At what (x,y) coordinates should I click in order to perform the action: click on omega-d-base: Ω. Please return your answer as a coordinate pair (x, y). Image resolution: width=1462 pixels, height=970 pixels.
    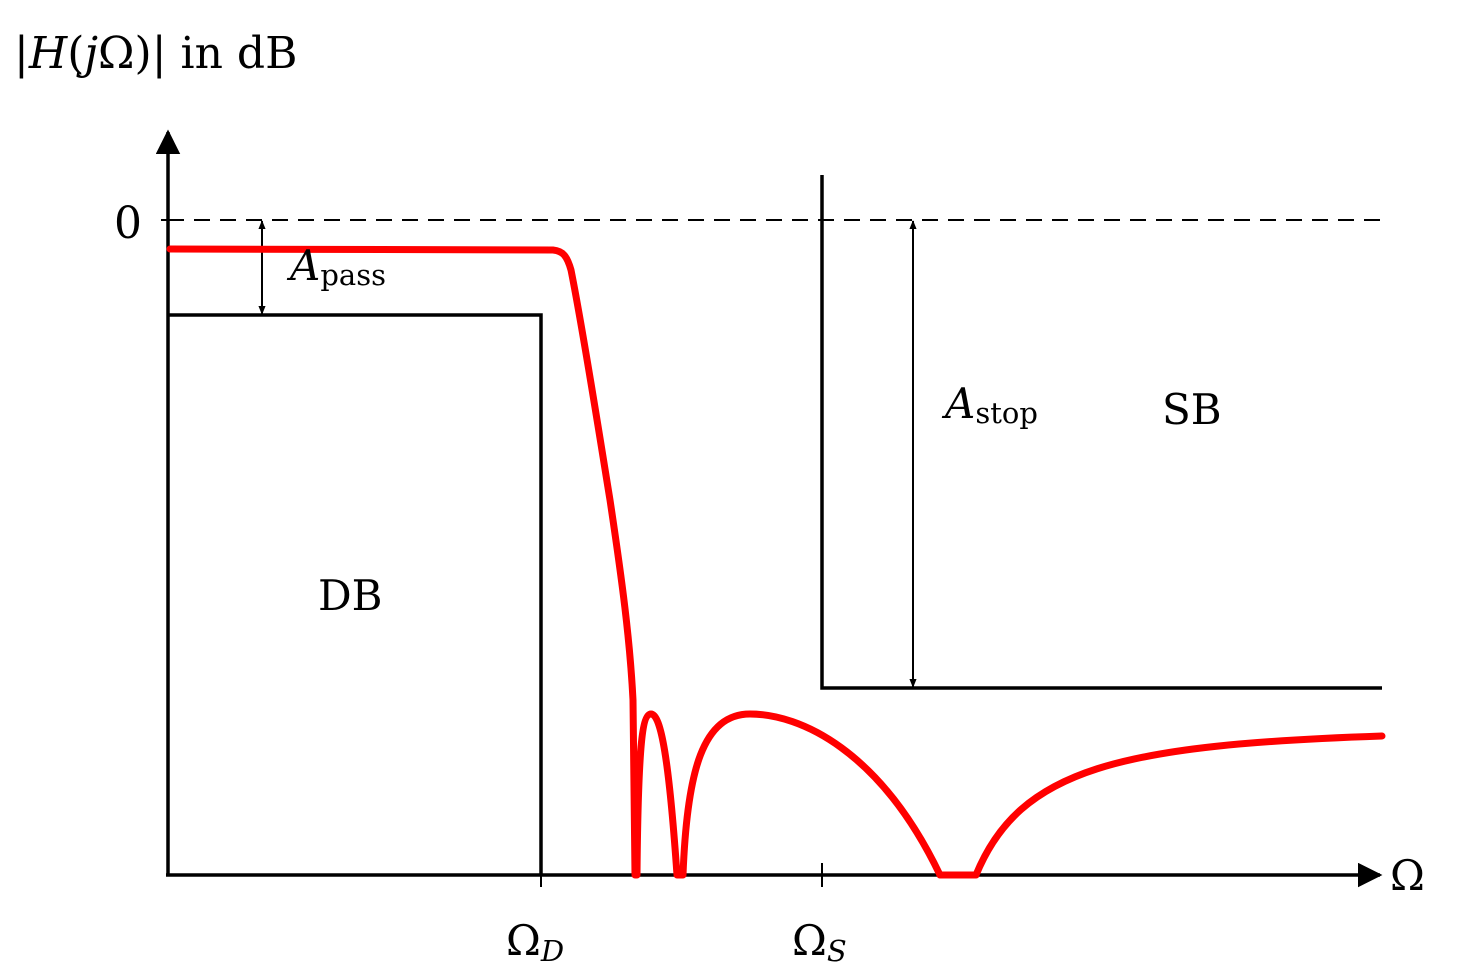
    Looking at the image, I should click on (523, 940).